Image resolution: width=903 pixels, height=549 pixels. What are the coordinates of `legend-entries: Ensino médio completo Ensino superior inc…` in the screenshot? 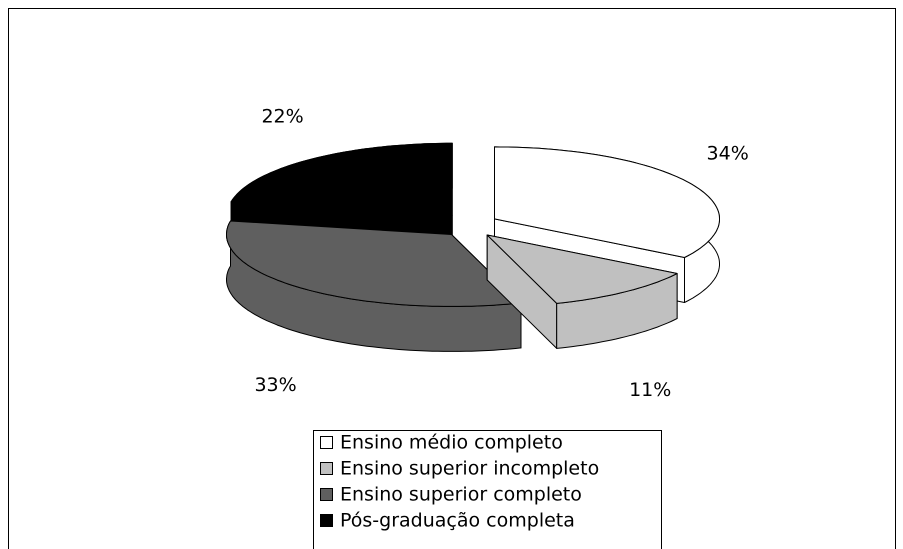 It's located at (459, 482).